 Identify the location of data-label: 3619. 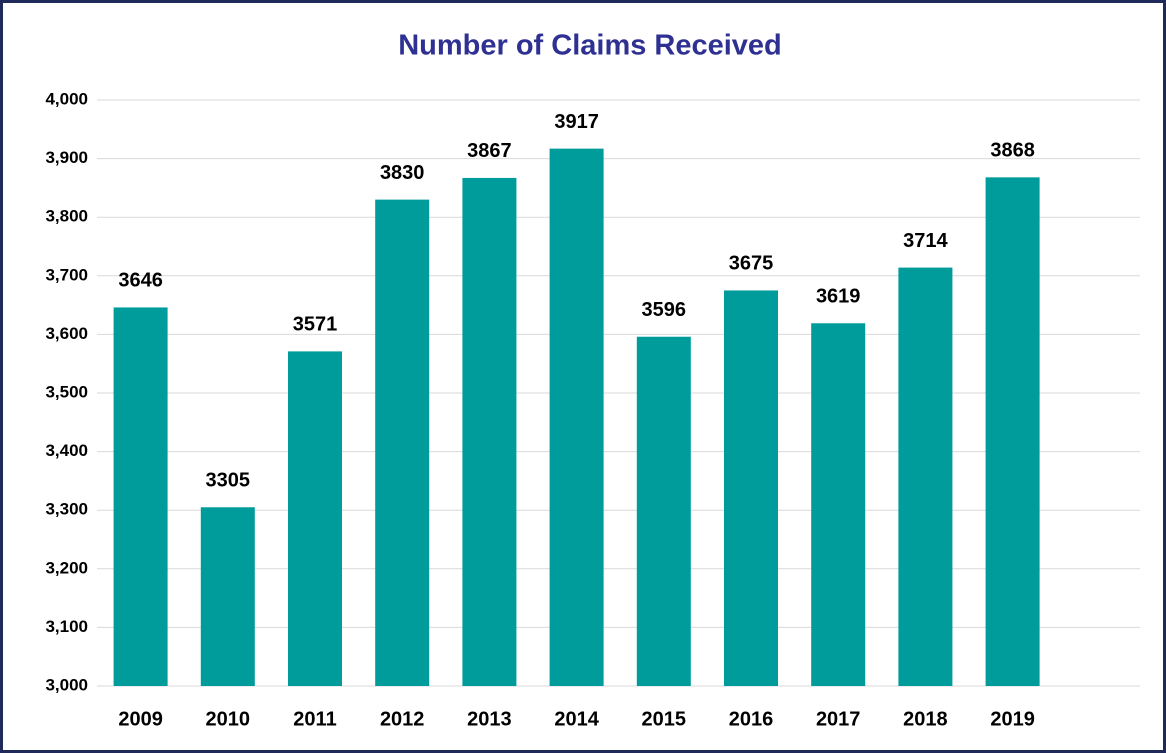
(838, 297).